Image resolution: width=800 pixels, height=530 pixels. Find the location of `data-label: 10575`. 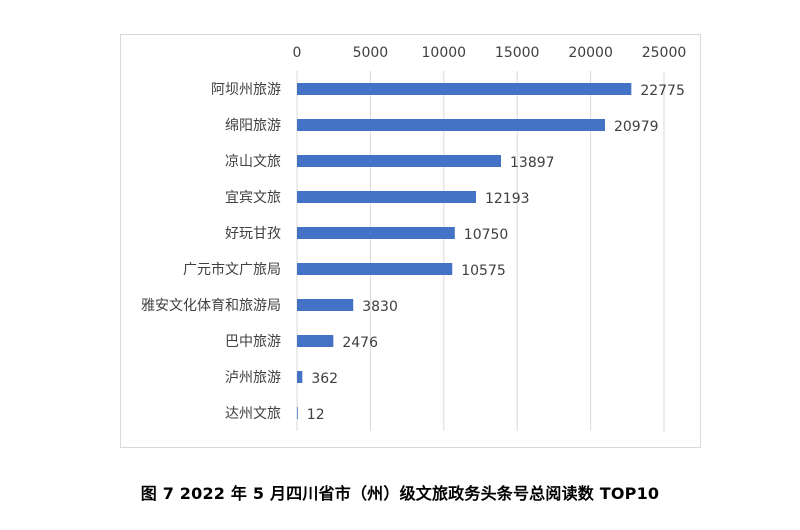

data-label: 10575 is located at coordinates (483, 271).